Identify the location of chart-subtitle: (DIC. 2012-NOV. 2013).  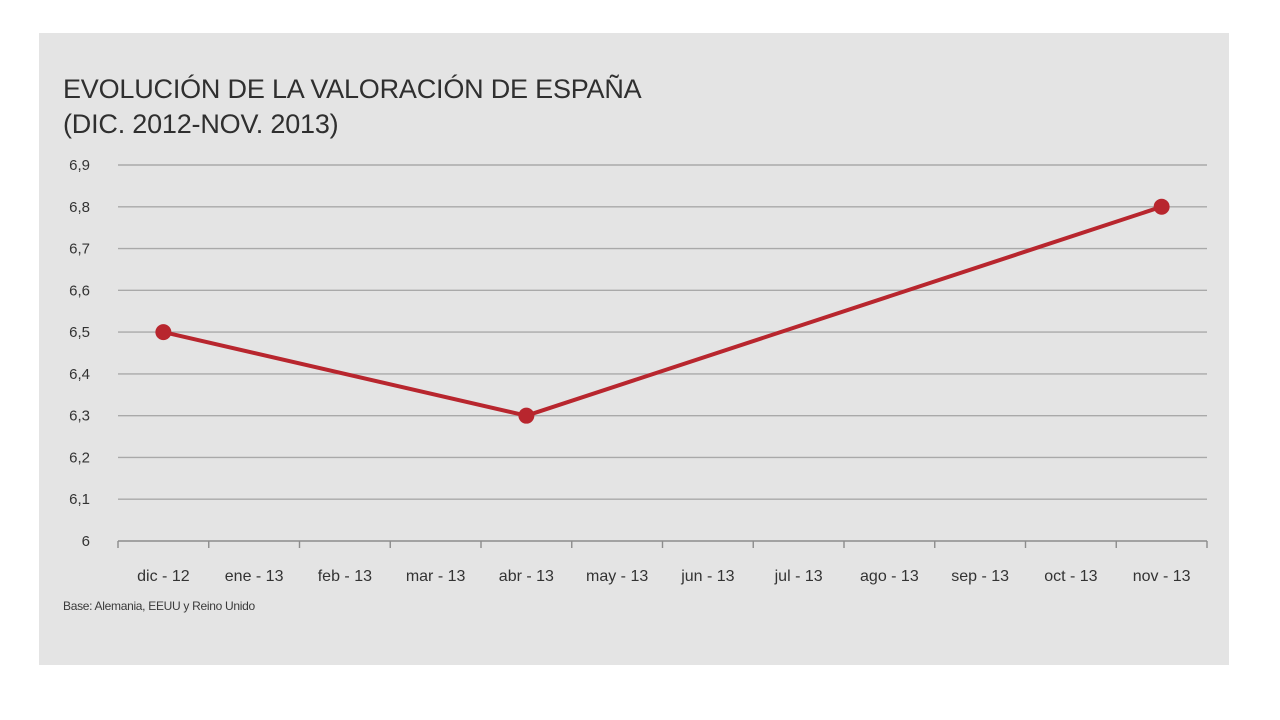
(201, 124).